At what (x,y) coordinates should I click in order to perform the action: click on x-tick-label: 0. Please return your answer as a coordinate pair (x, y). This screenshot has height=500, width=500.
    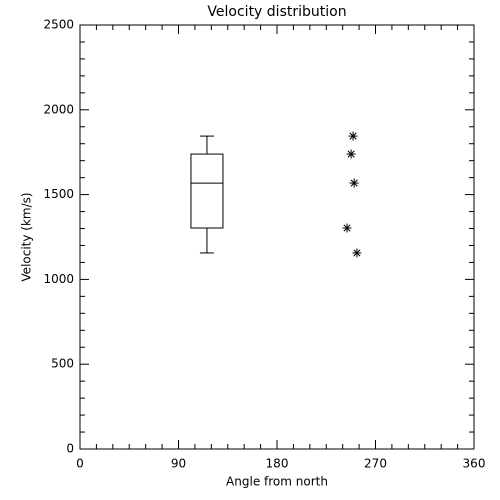
    Looking at the image, I should click on (80, 464).